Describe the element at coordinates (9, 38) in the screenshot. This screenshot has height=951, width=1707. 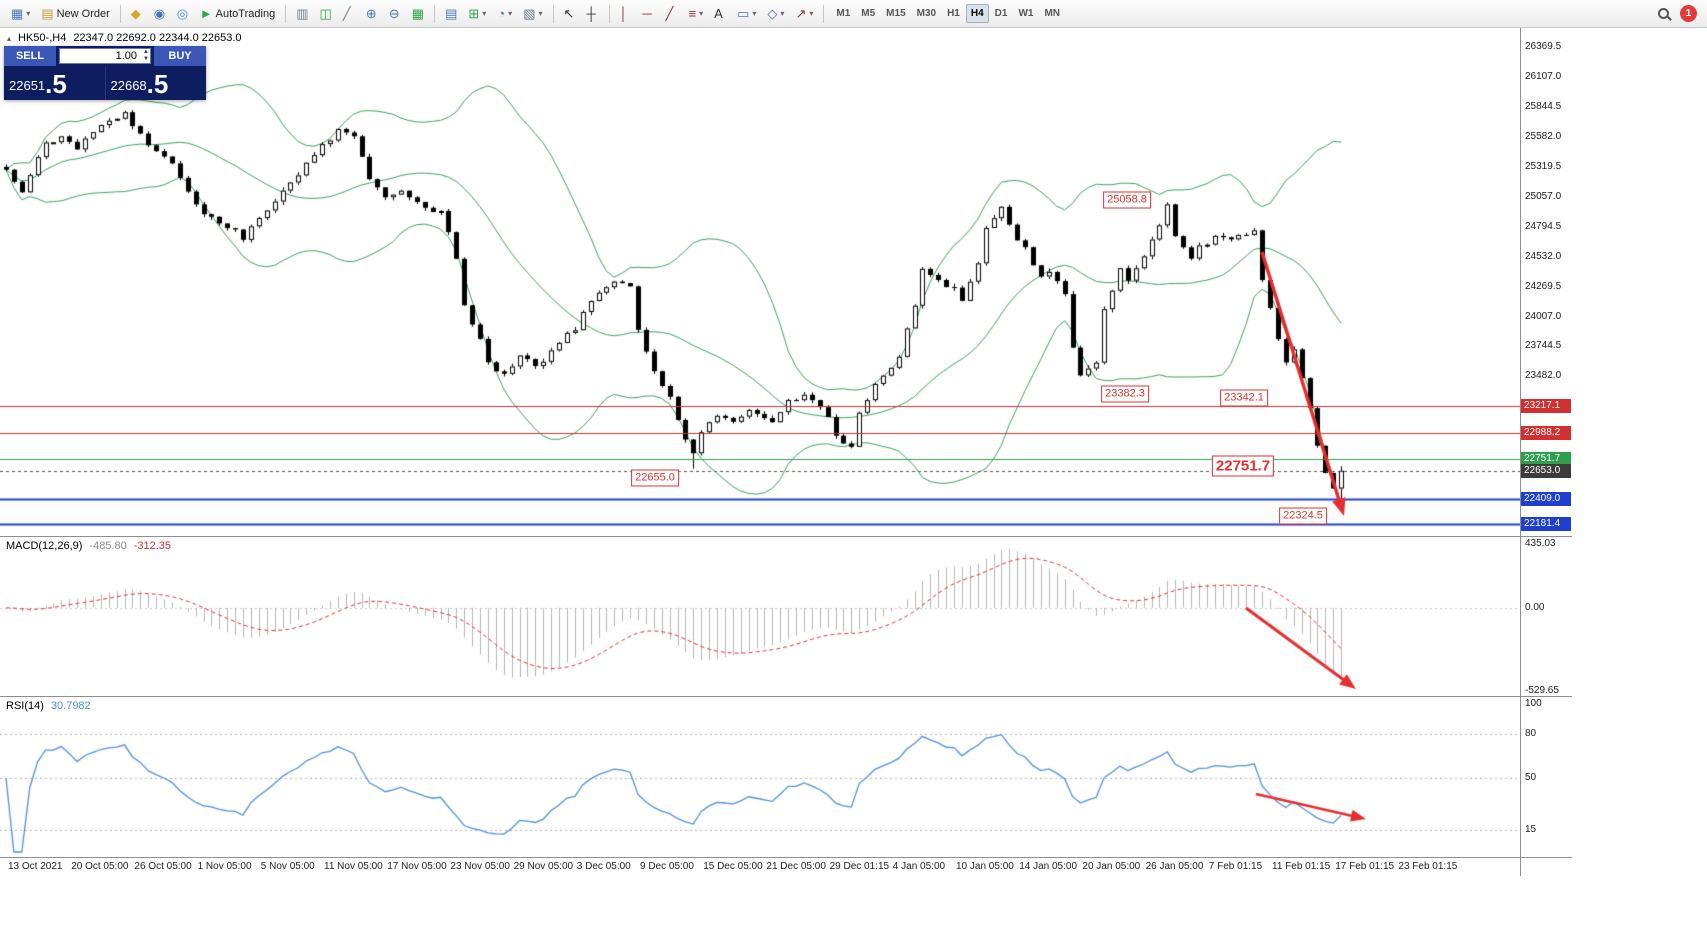
I see `collapse-icon: ▴` at that location.